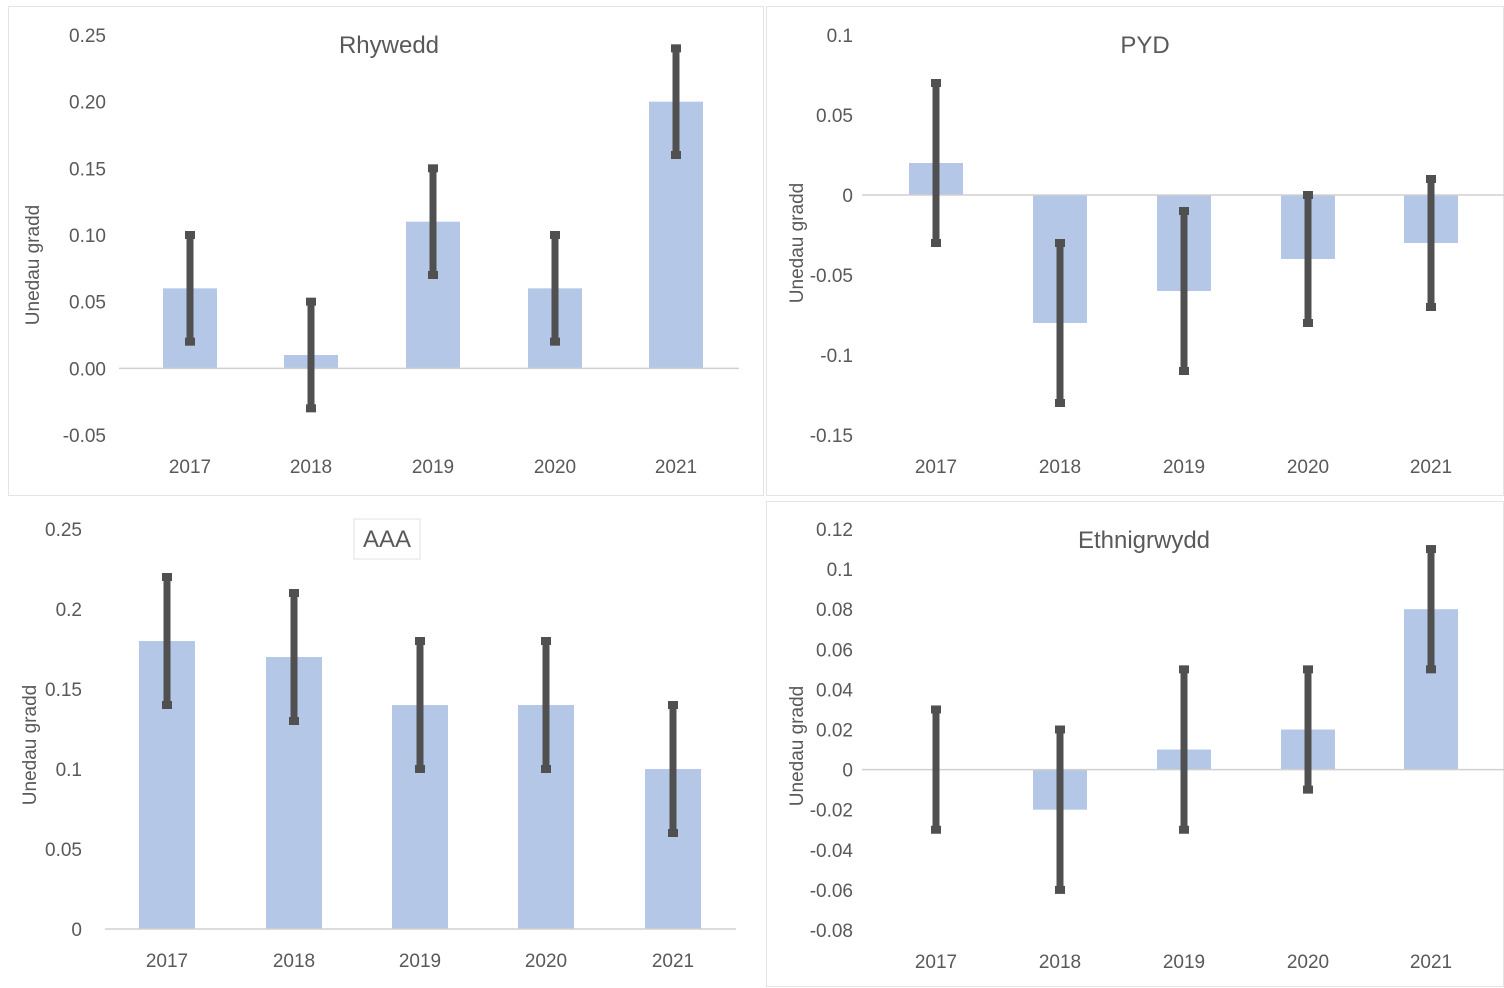 The image size is (1504, 988). Describe the element at coordinates (832, 851) in the screenshot. I see `y-tick-label: -0.04` at that location.